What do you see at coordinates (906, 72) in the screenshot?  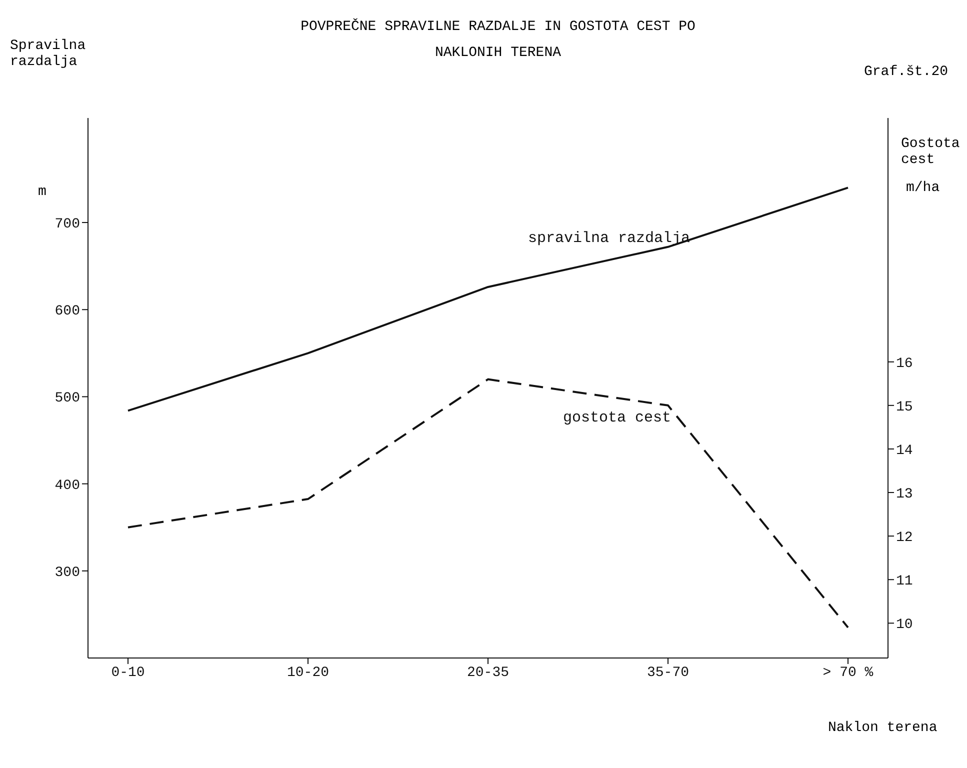 I see `text: Graf.št.20` at bounding box center [906, 72].